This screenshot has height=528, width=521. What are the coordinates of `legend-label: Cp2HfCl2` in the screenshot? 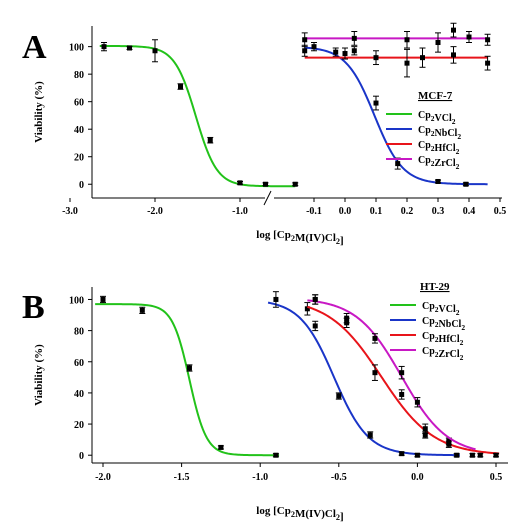 It's located at (443, 339).